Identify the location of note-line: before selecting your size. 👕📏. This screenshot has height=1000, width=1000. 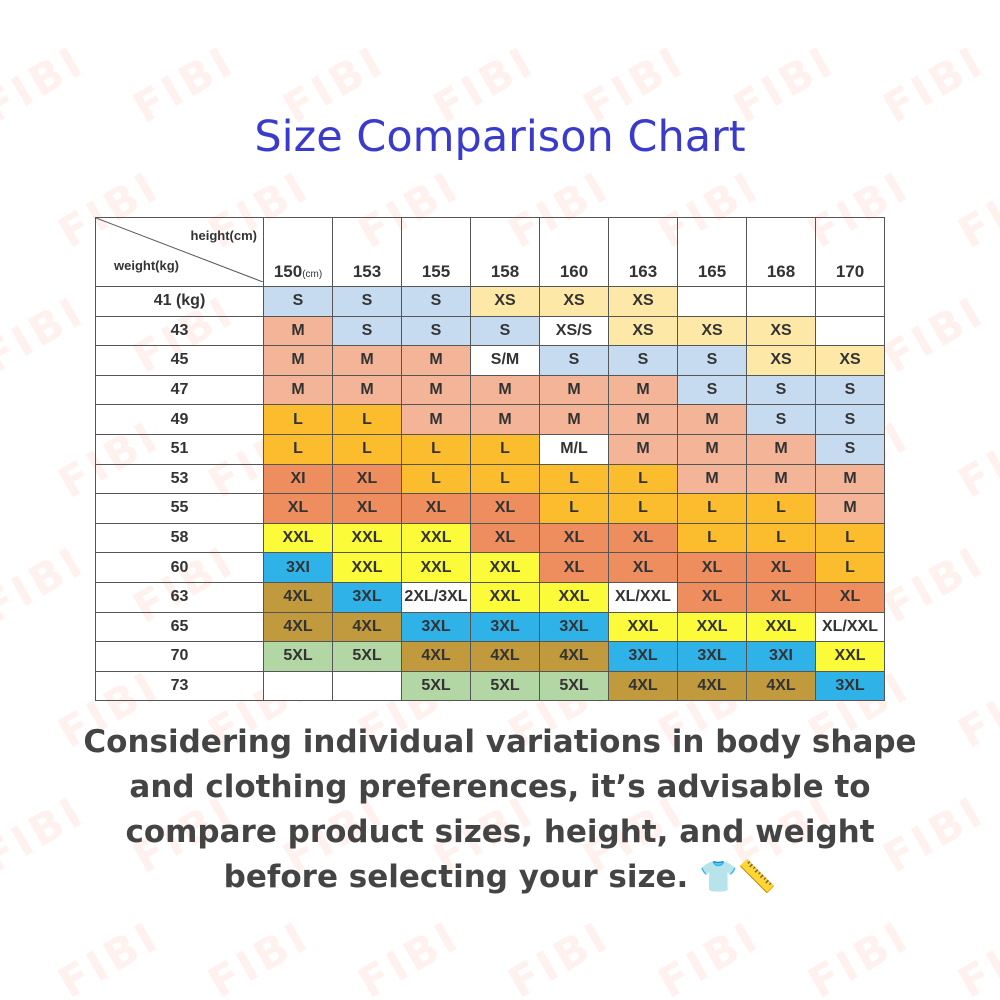
(500, 877).